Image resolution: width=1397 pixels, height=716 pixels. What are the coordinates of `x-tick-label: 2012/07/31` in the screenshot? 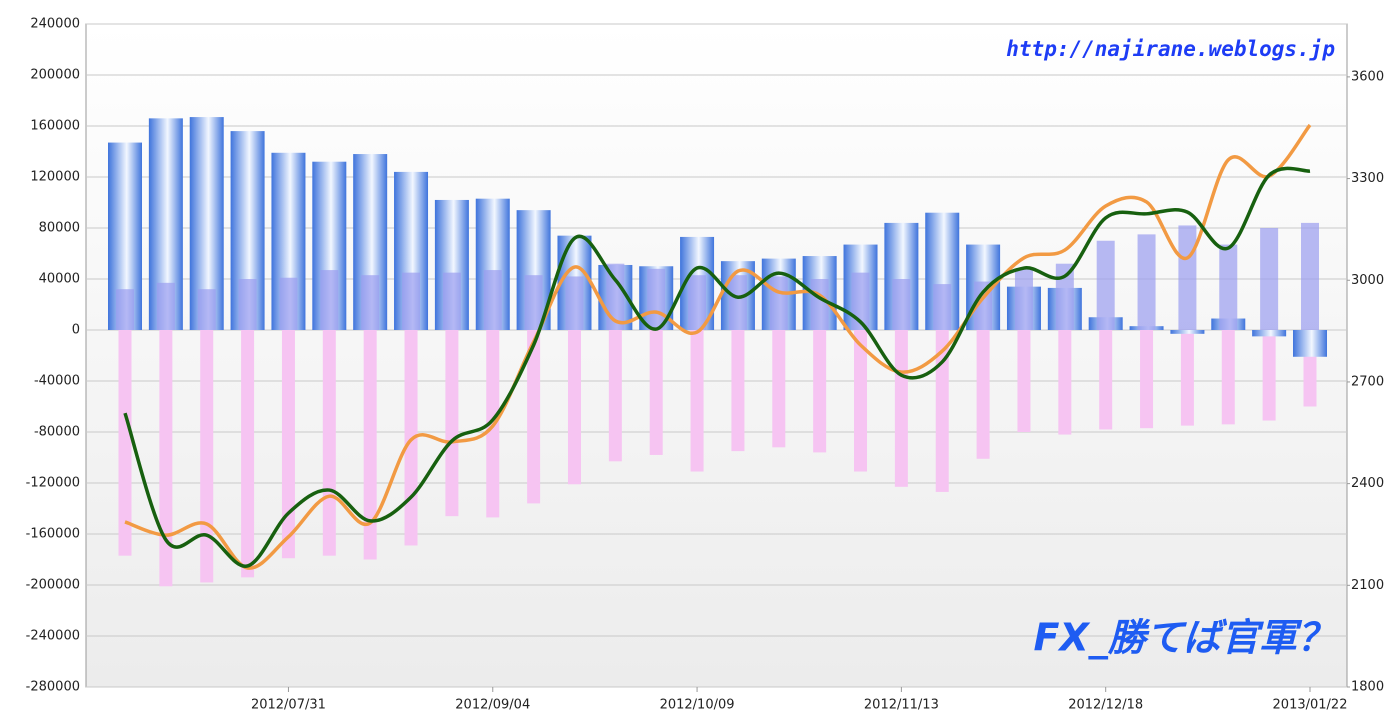 It's located at (288, 705).